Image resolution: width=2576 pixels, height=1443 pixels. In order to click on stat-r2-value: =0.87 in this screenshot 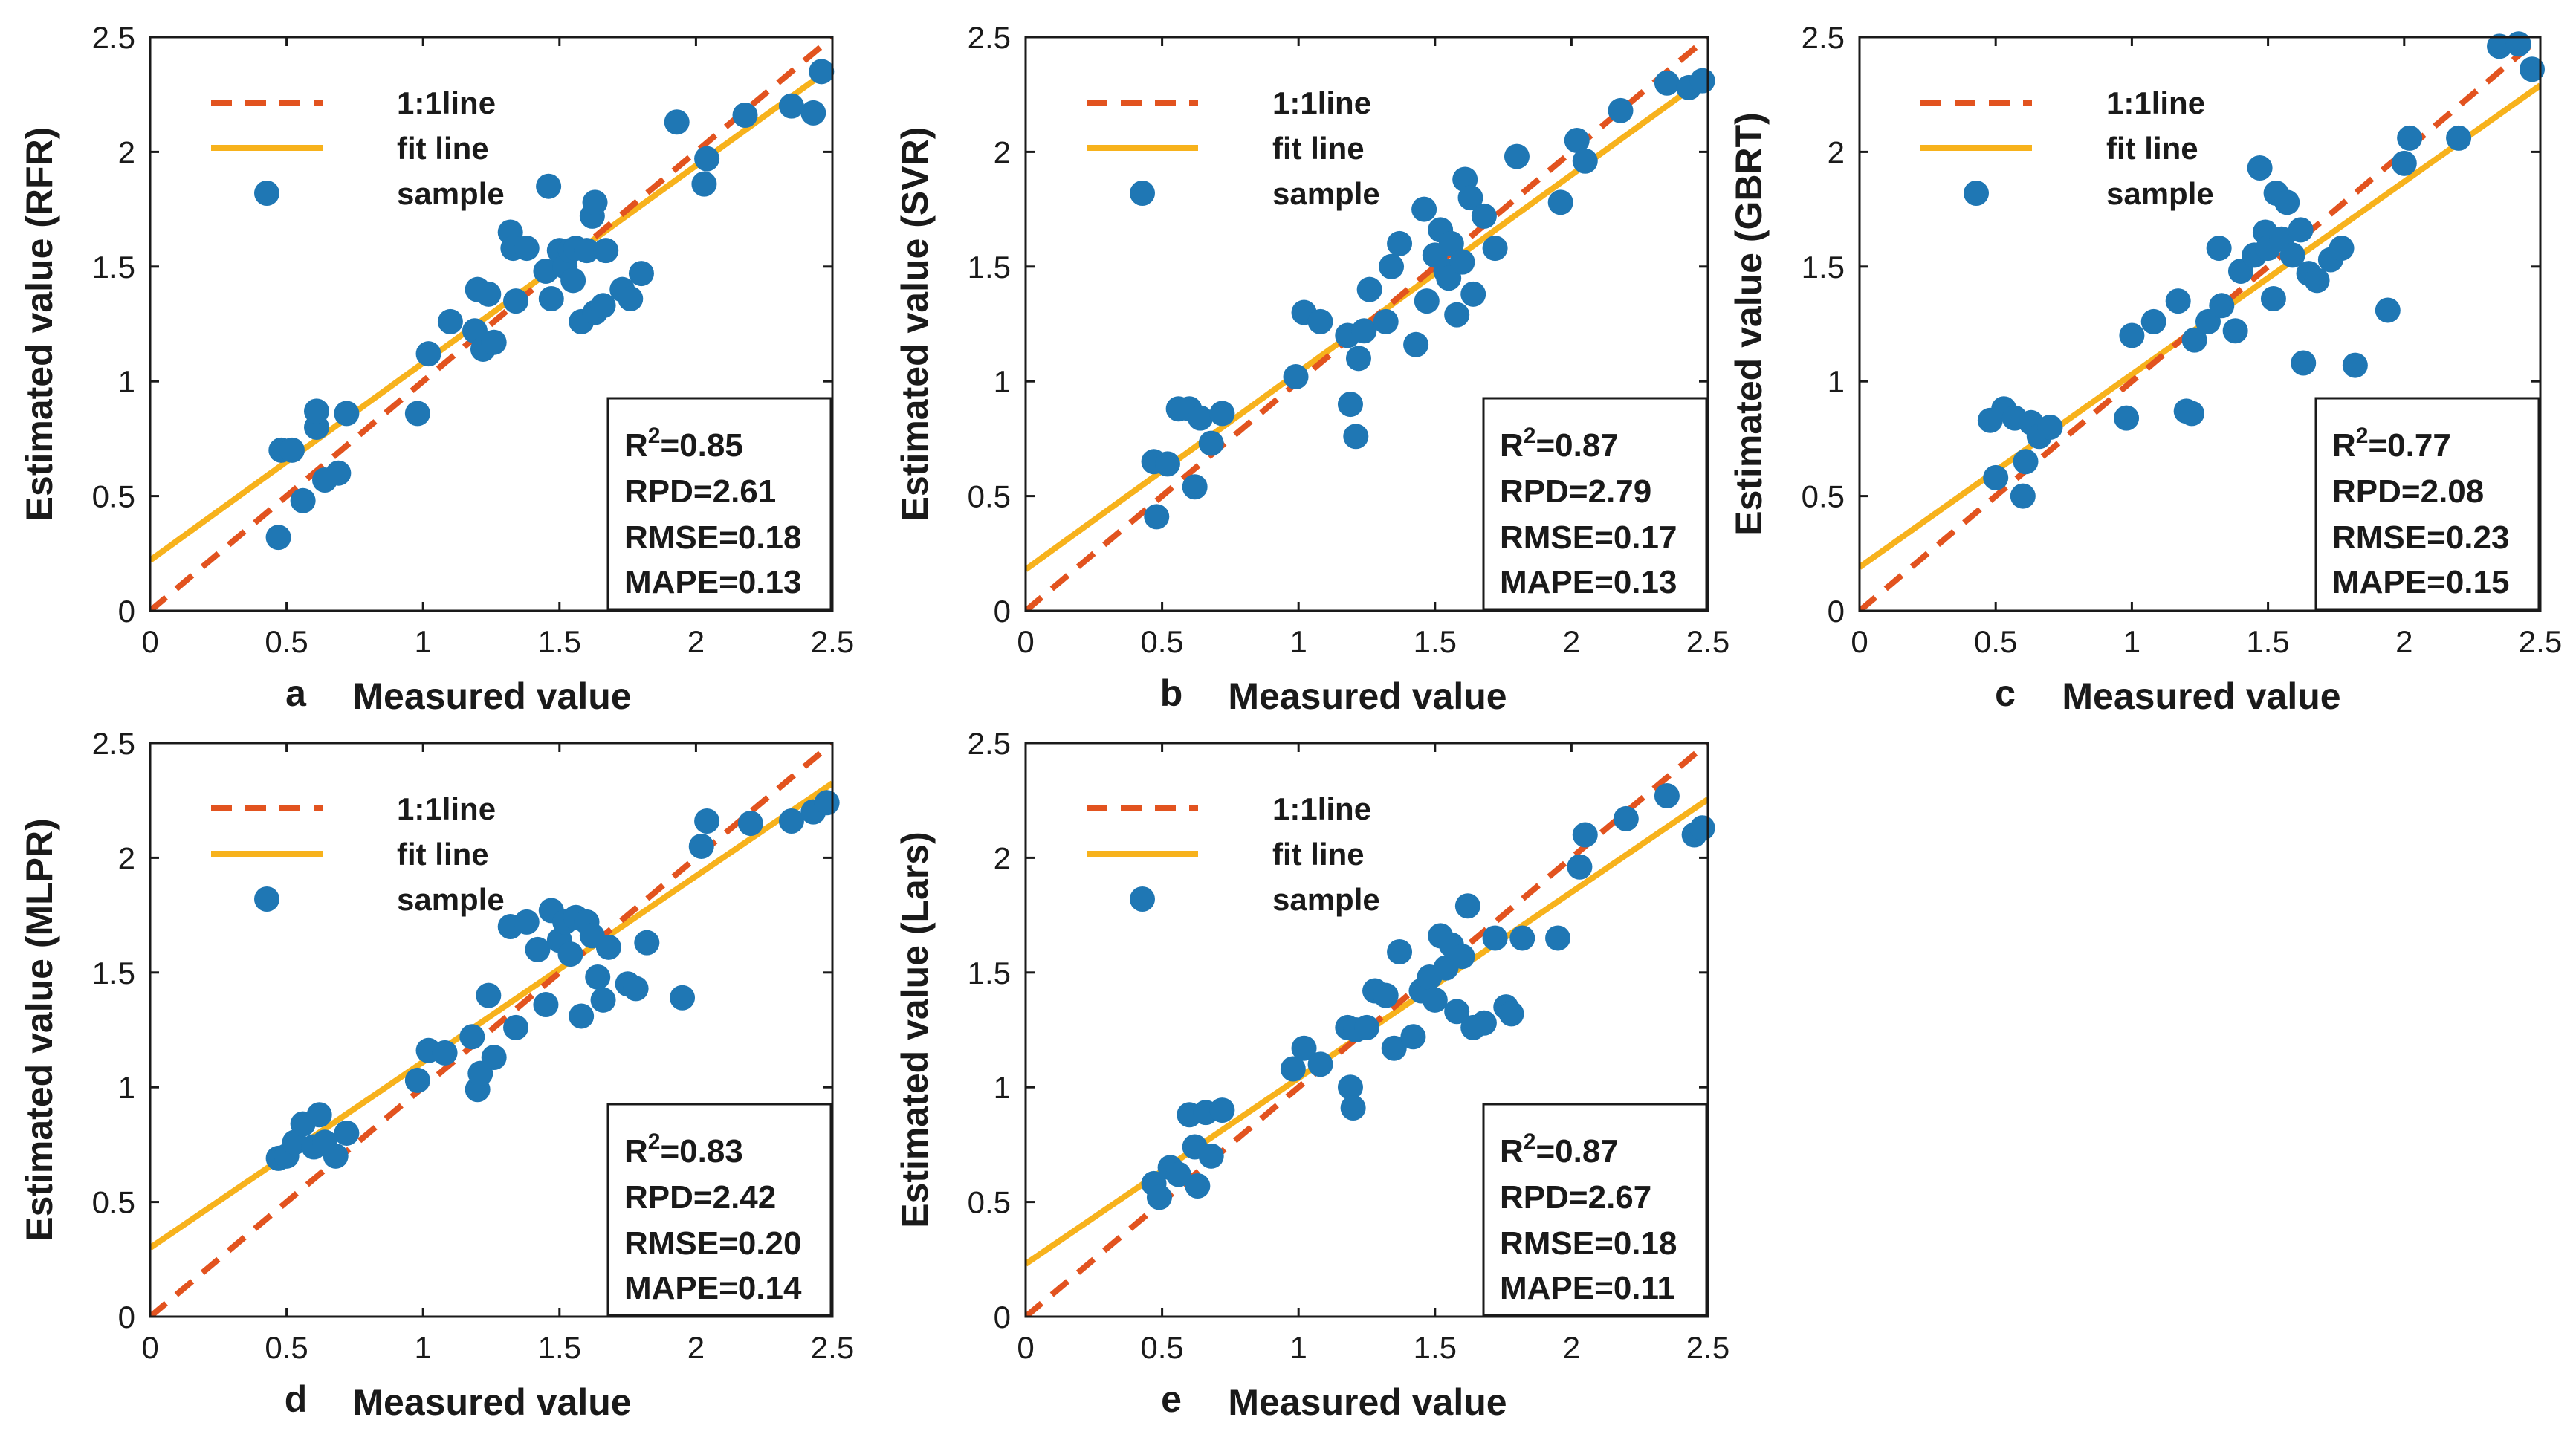, I will do `click(1576, 1151)`.